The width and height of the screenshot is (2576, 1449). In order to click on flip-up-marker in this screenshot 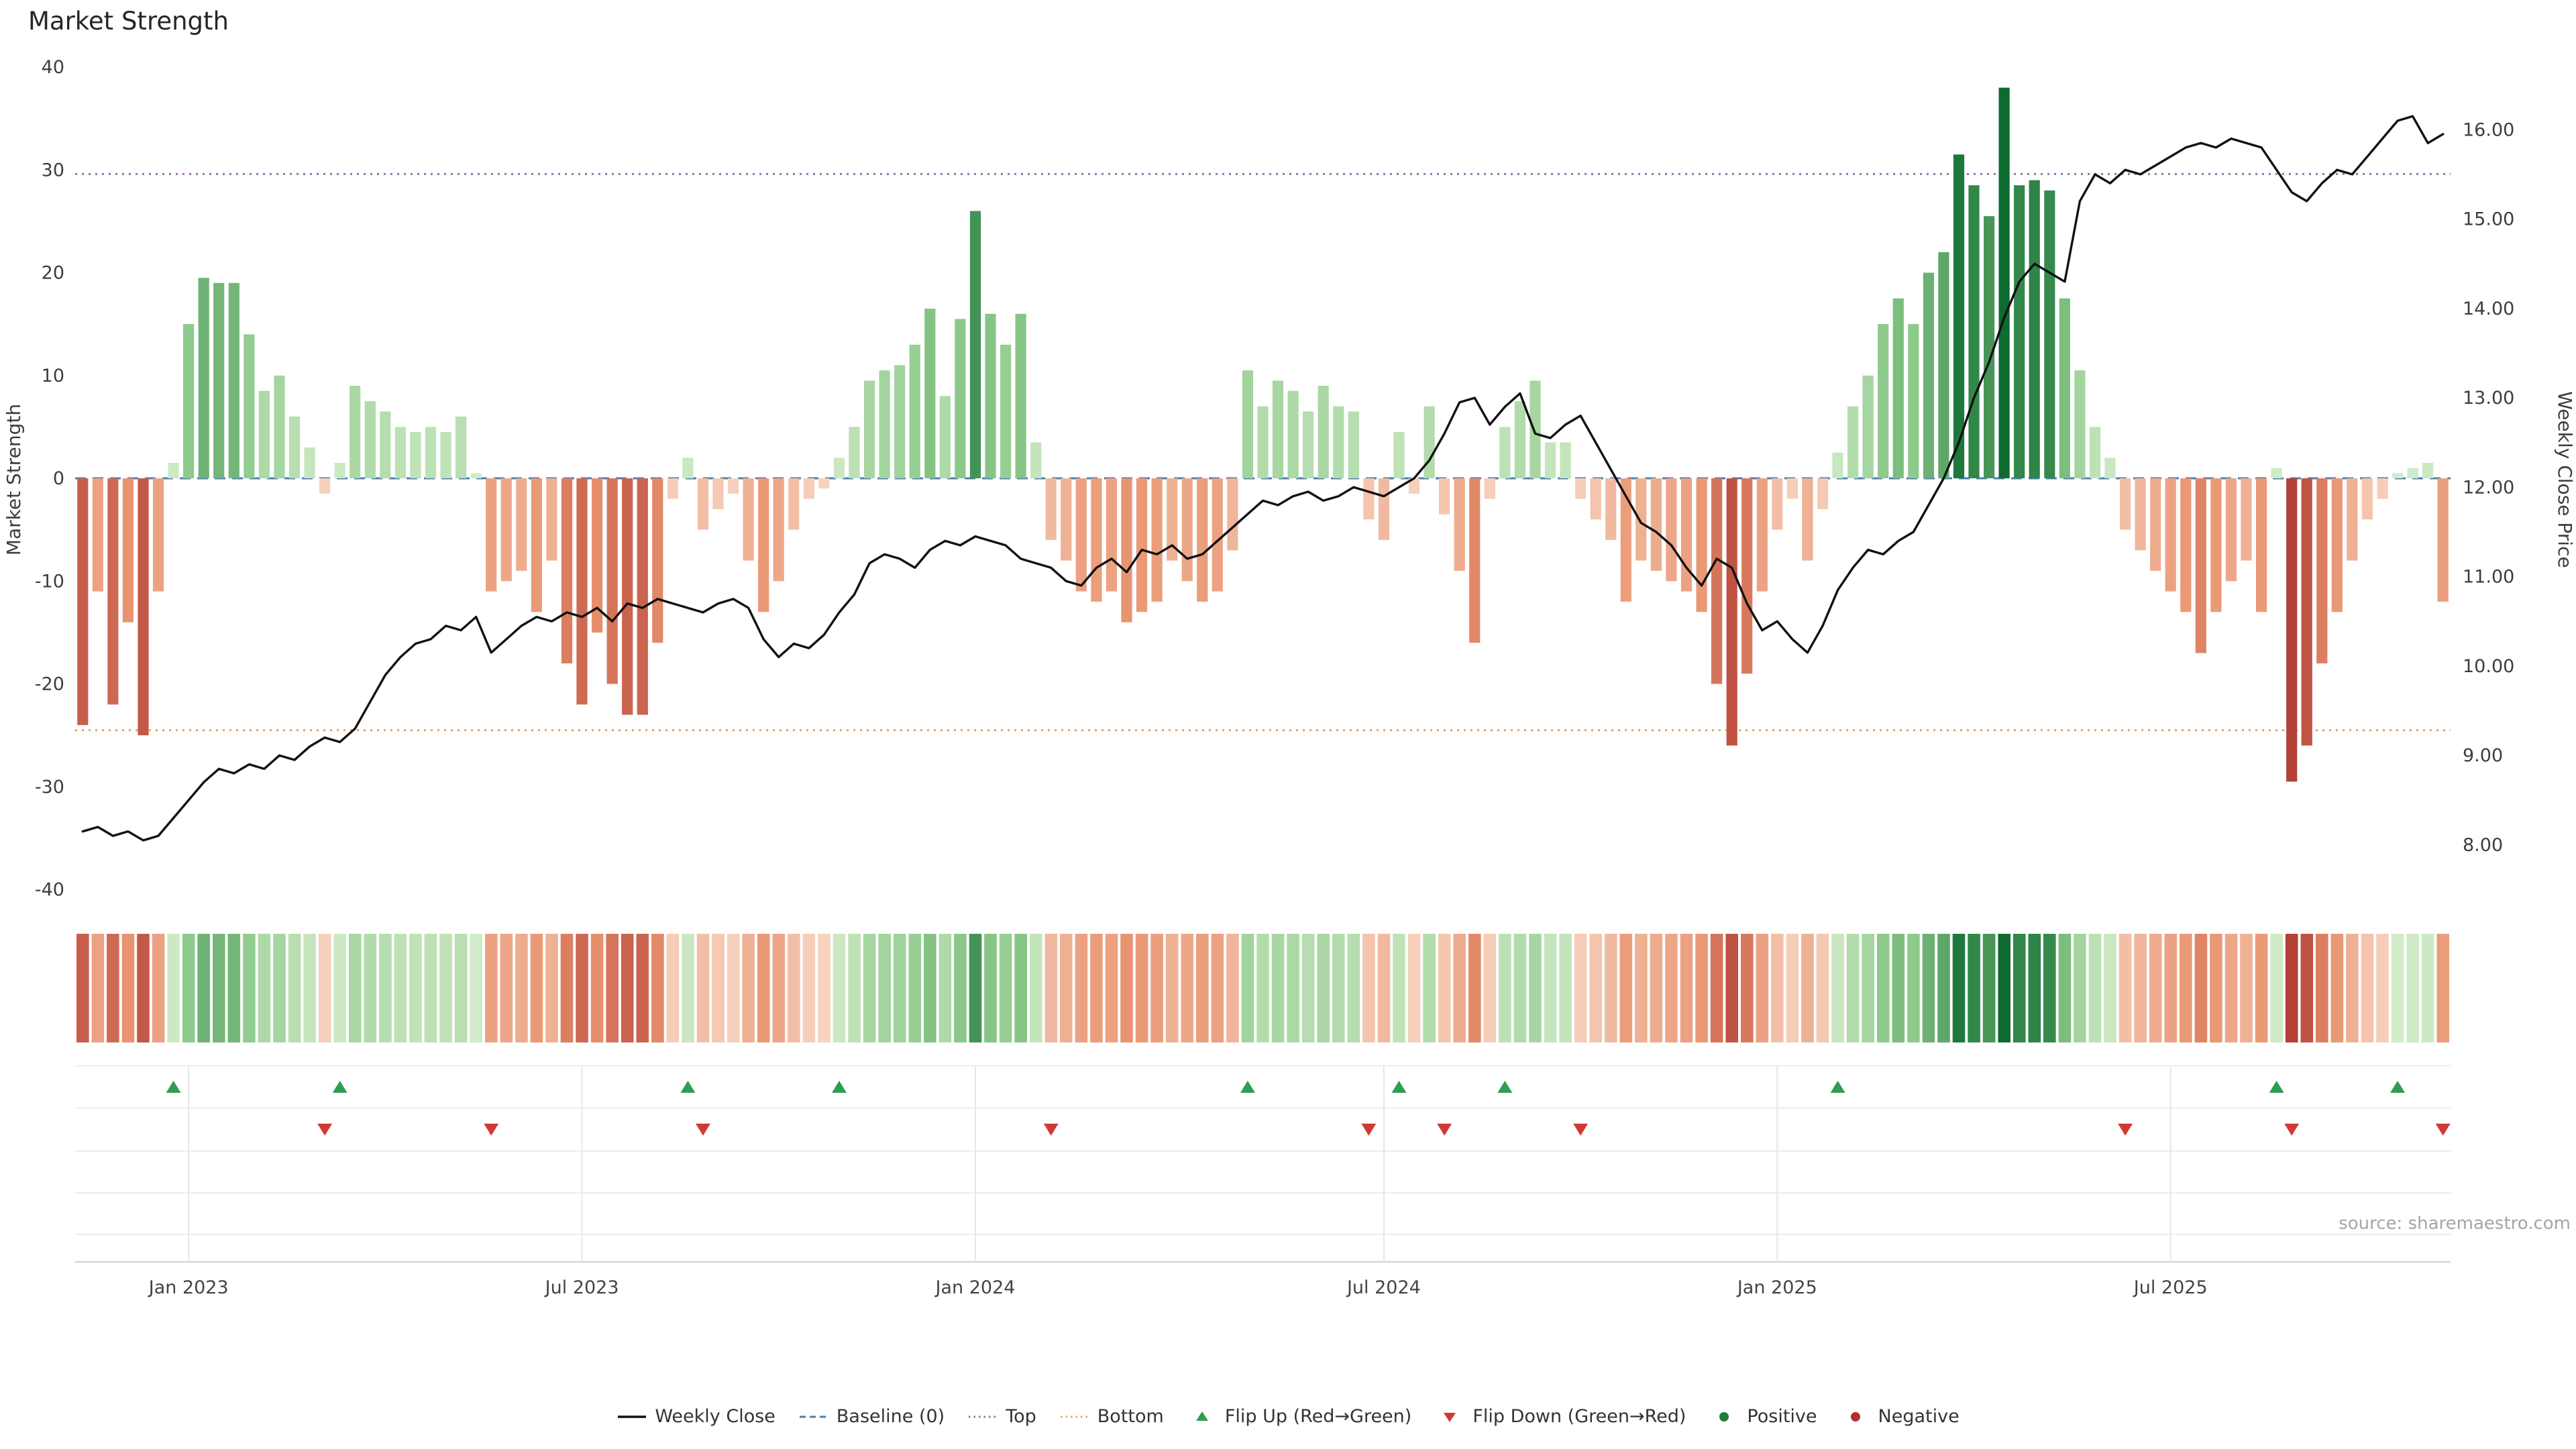, I will do `click(839, 1087)`.